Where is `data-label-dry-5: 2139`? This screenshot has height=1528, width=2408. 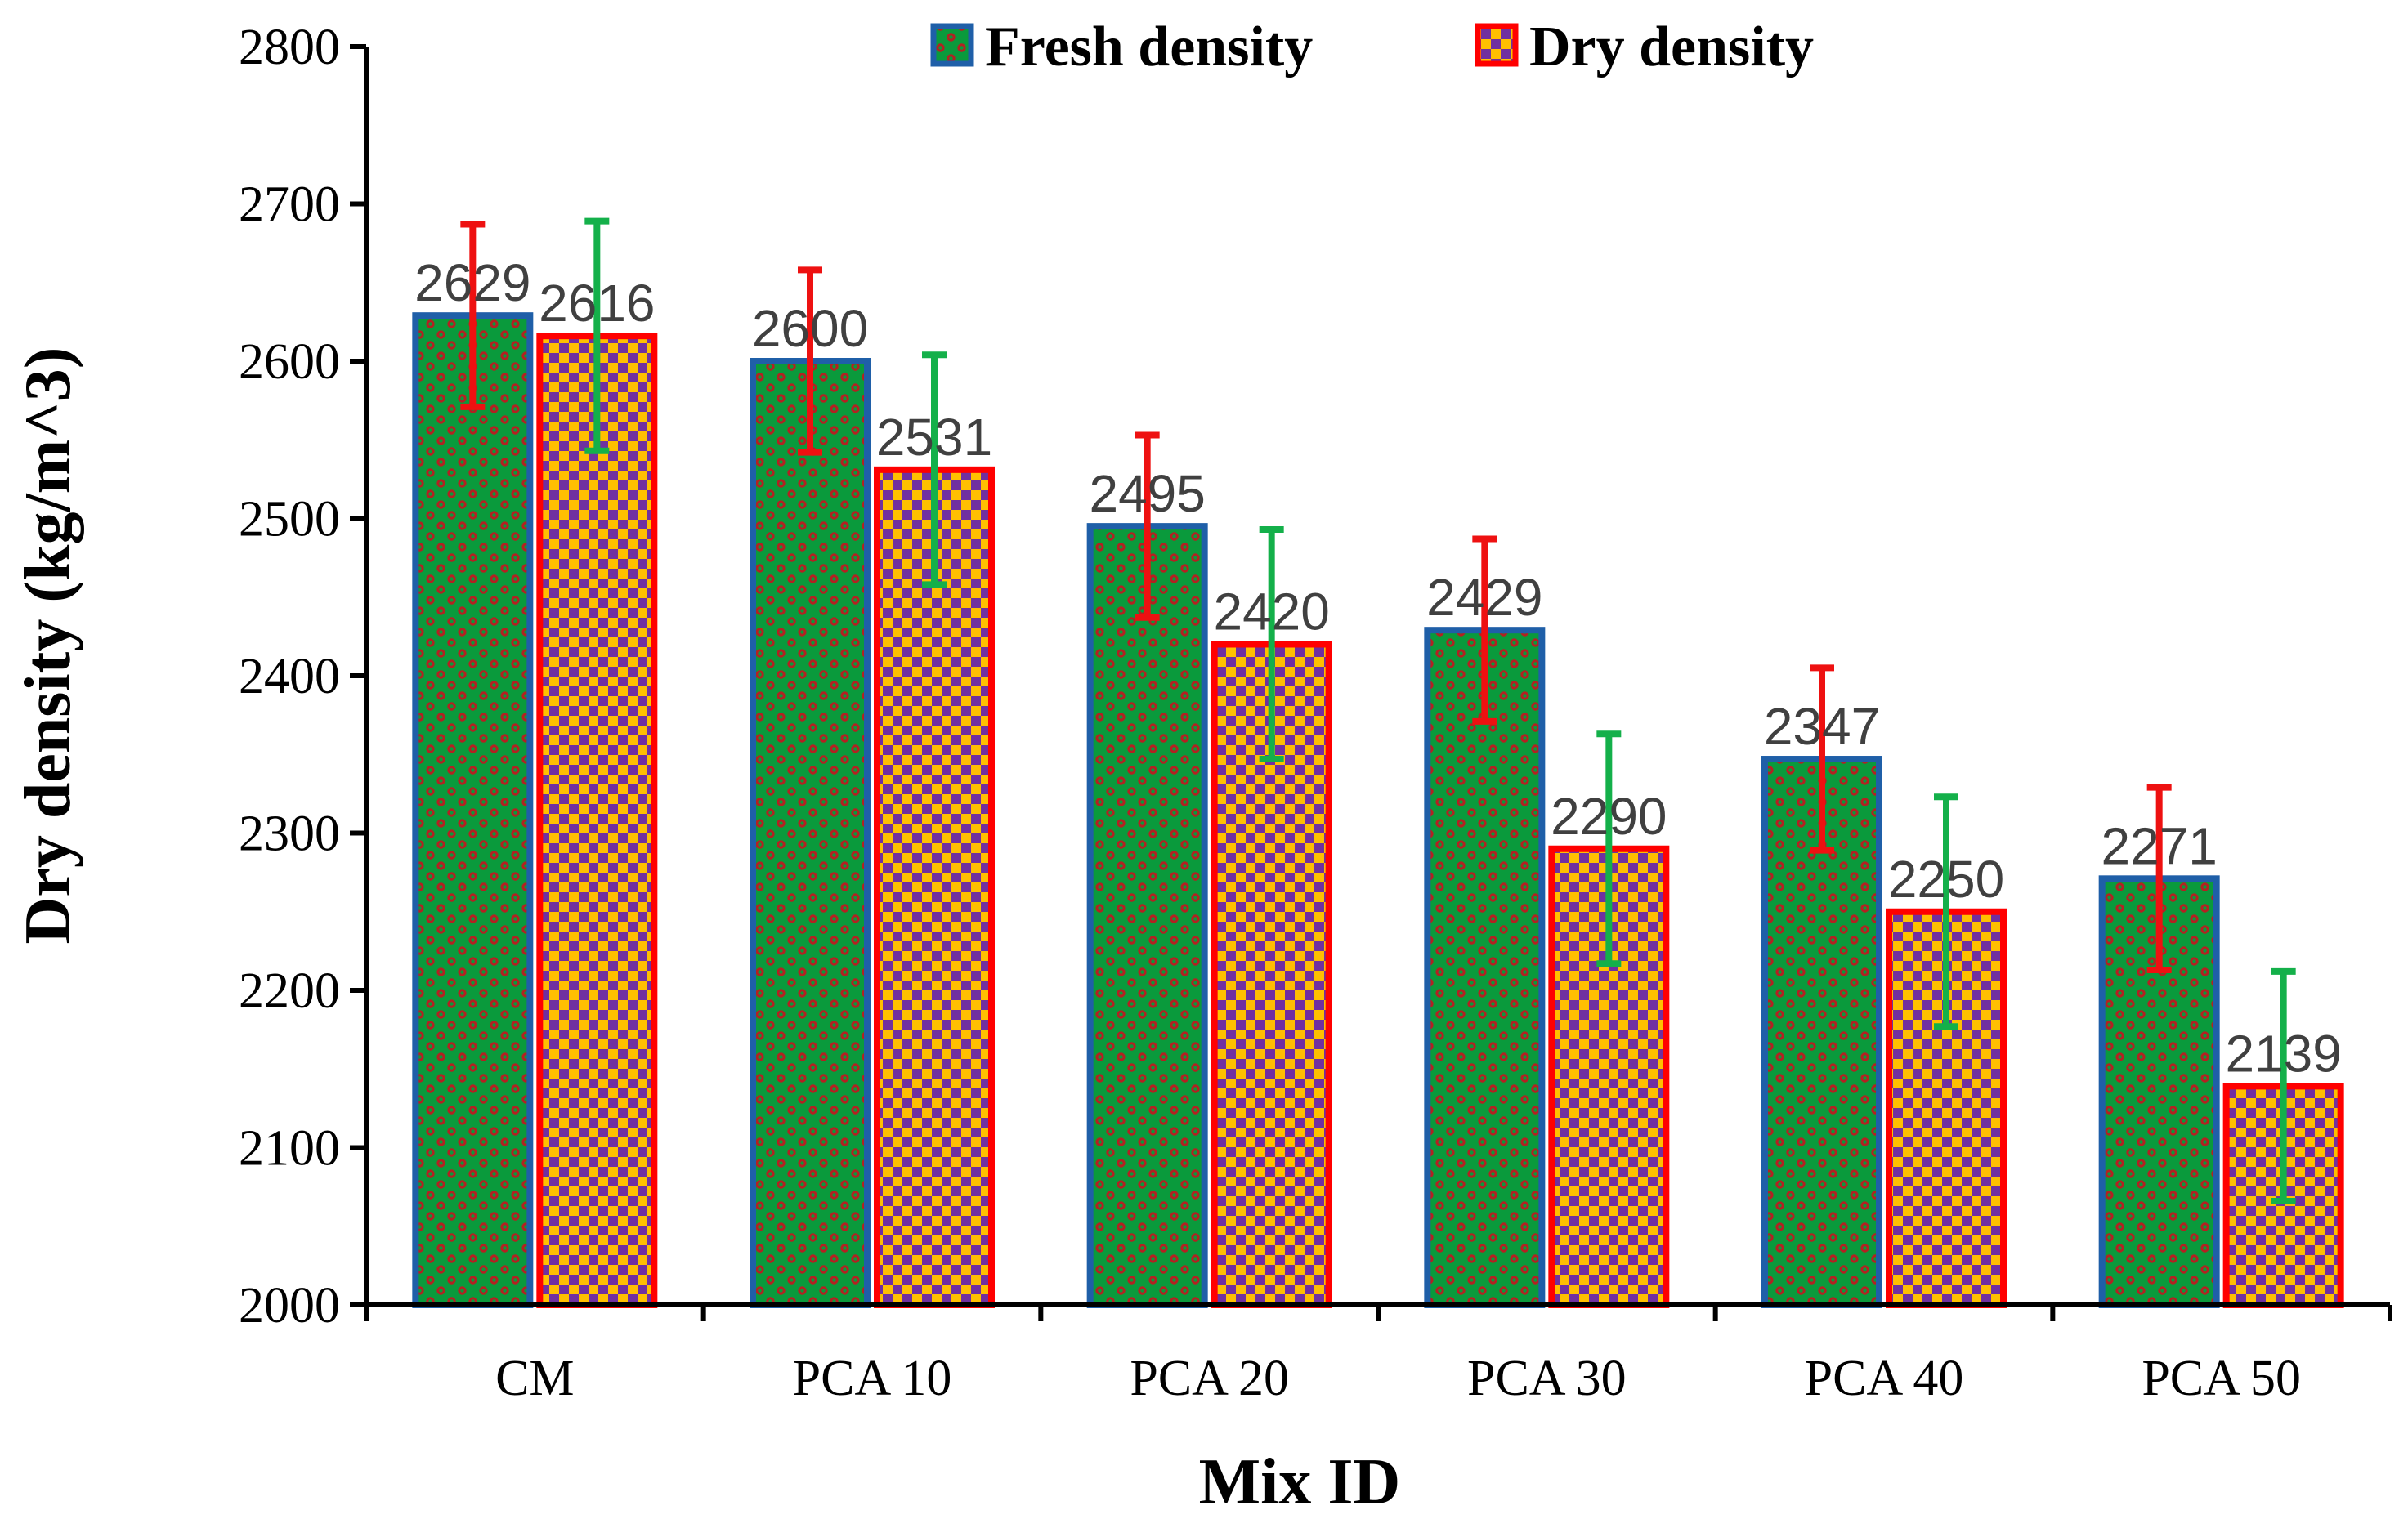
data-label-dry-5: 2139 is located at coordinates (2283, 1054).